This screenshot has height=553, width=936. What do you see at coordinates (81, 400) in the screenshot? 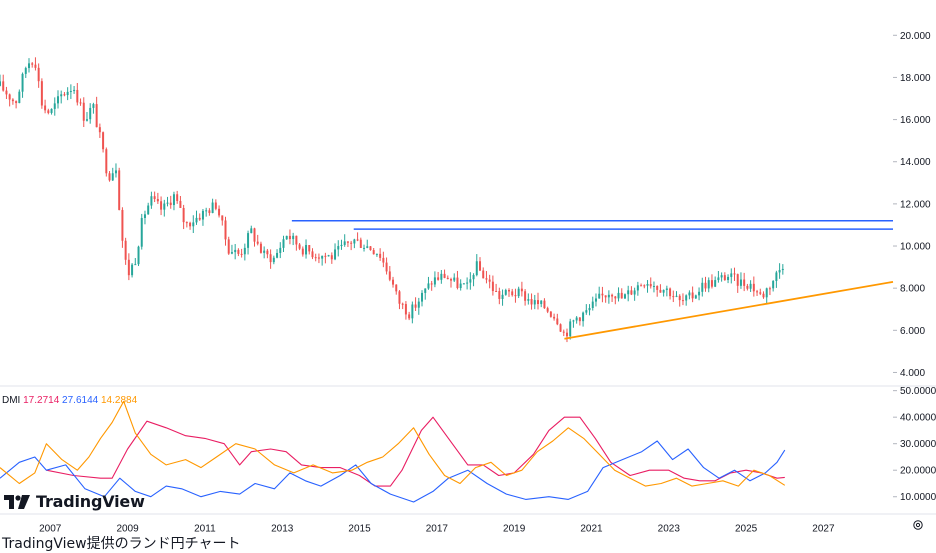
I see `dmi-legend-value: 27.6144` at bounding box center [81, 400].